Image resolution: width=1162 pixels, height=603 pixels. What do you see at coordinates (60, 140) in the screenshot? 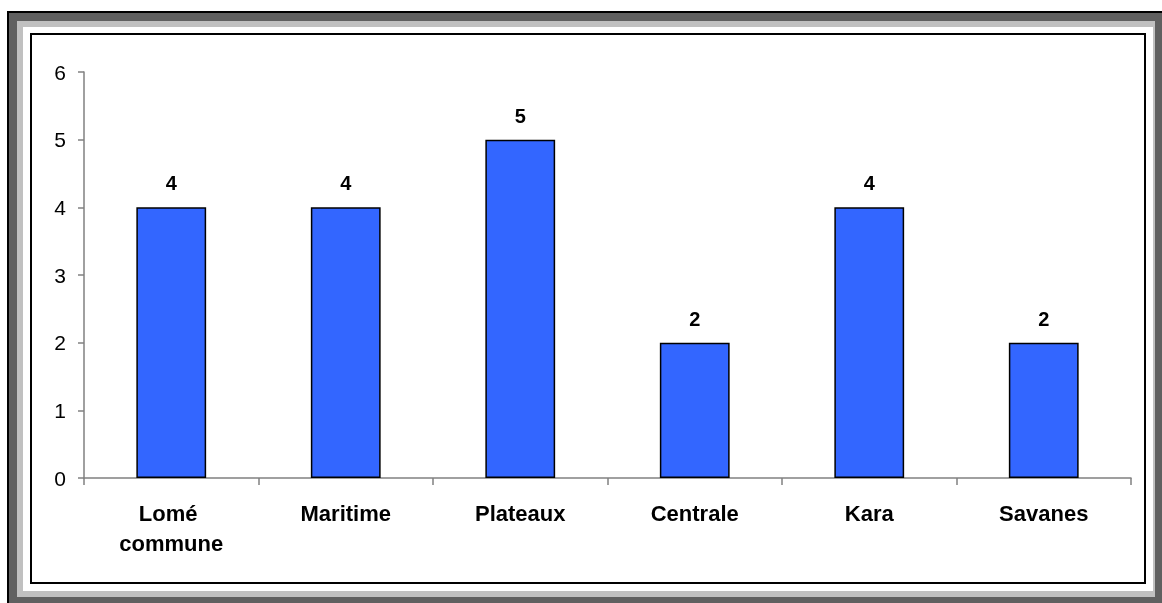
I see `y-tick-label: 5` at bounding box center [60, 140].